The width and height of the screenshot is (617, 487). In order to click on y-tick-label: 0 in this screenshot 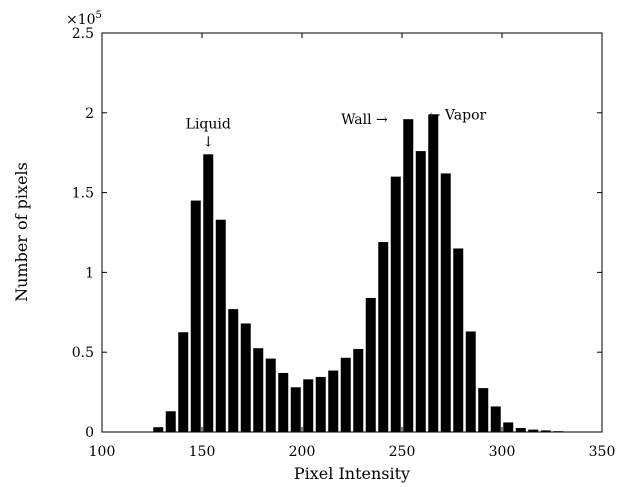, I will do `click(89, 433)`.